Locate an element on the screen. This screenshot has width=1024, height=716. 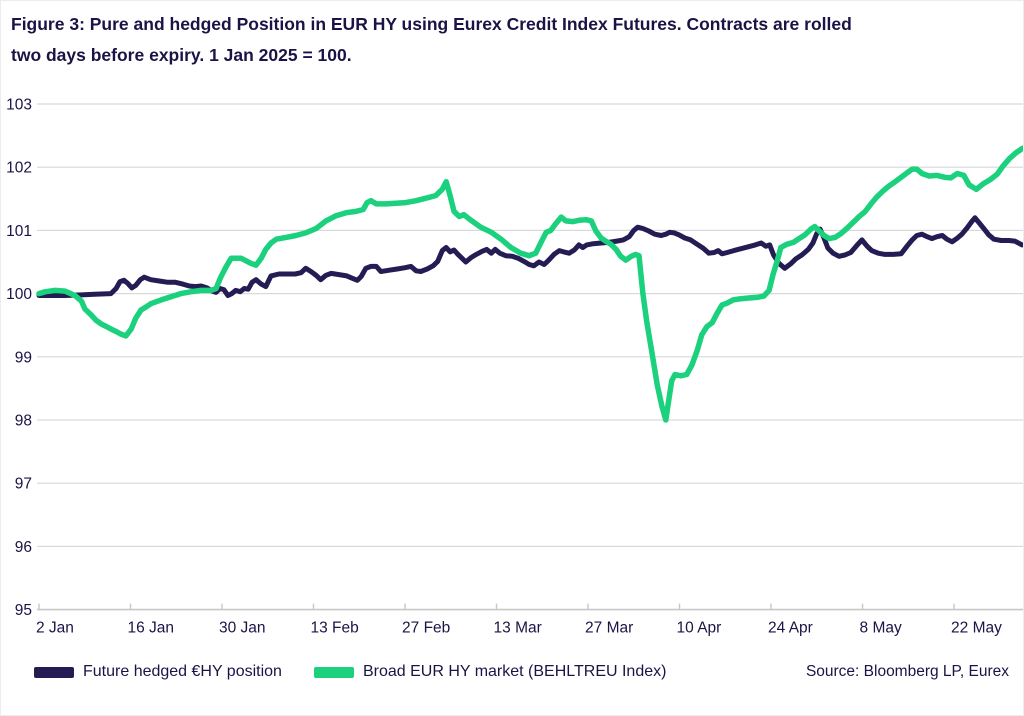
y-axis-tick-label: 101 is located at coordinates (19, 231).